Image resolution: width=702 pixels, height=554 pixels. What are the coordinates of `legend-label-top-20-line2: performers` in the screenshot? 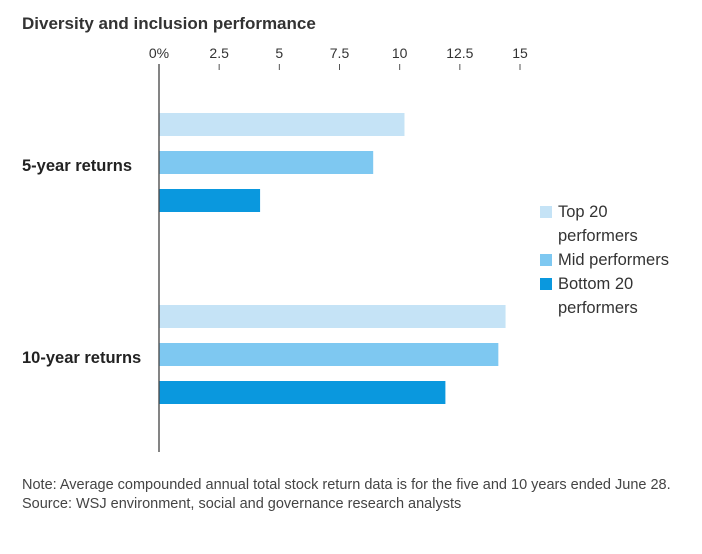 It's located at (598, 236).